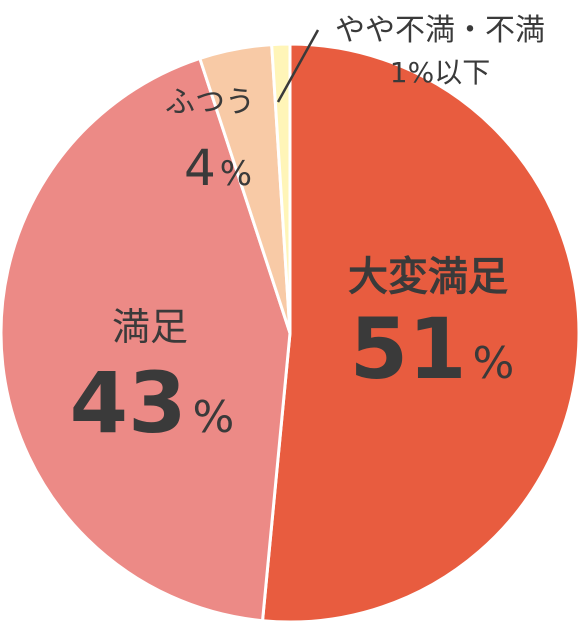 The image size is (580, 624). What do you see at coordinates (200, 168) in the screenshot?
I see `value-neutral: 4` at bounding box center [200, 168].